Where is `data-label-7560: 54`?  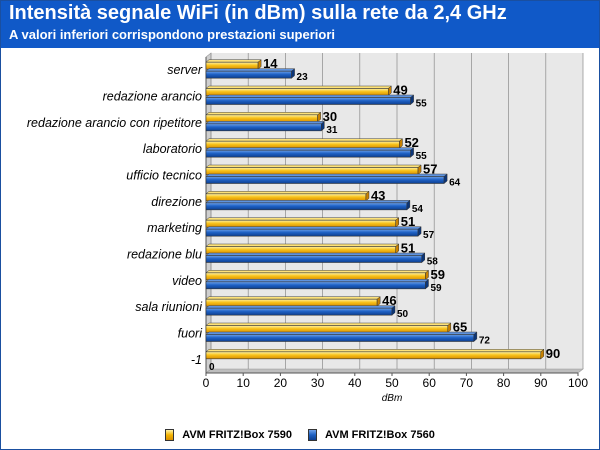
data-label-7560: 54 is located at coordinates (418, 209).